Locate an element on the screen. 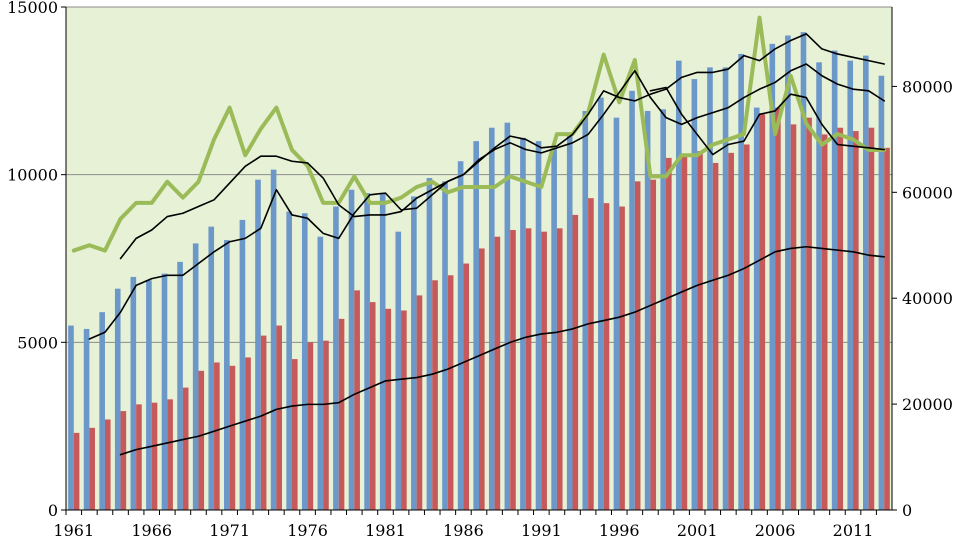 This screenshot has width=957, height=543. bar-series-2-1983 is located at coordinates (419, 402).